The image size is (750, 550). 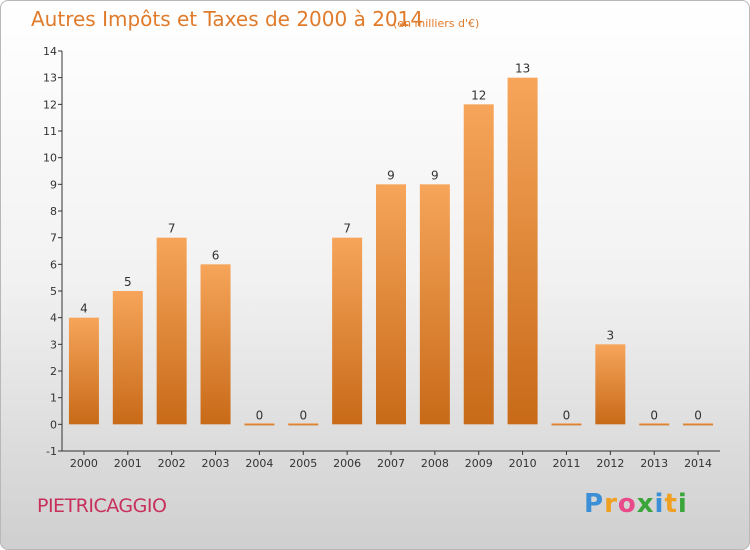 I want to click on bar-2003, so click(x=215, y=344).